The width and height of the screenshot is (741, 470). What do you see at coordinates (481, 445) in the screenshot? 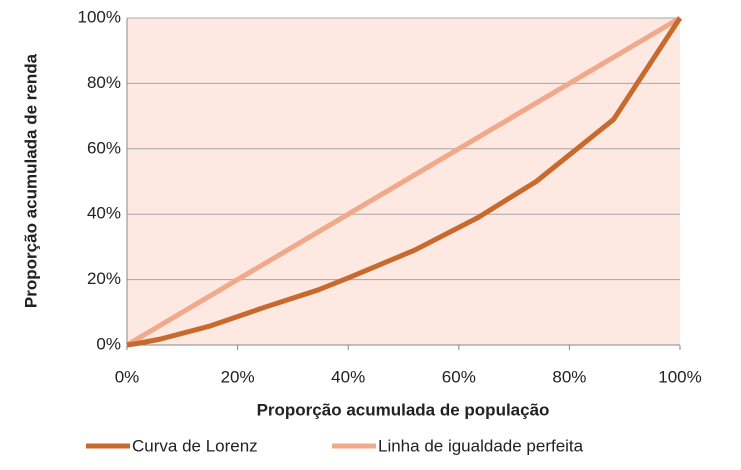
I see `legend-label: Linha de igualdade perfeita` at bounding box center [481, 445].